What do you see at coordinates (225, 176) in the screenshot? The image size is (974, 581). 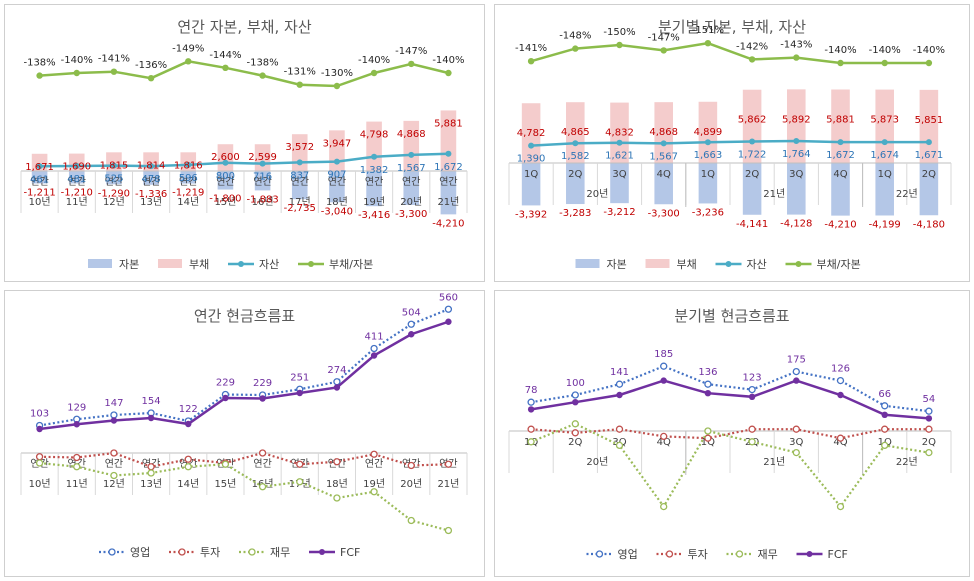 I see `annual-bs-label-equity-5: 800` at bounding box center [225, 176].